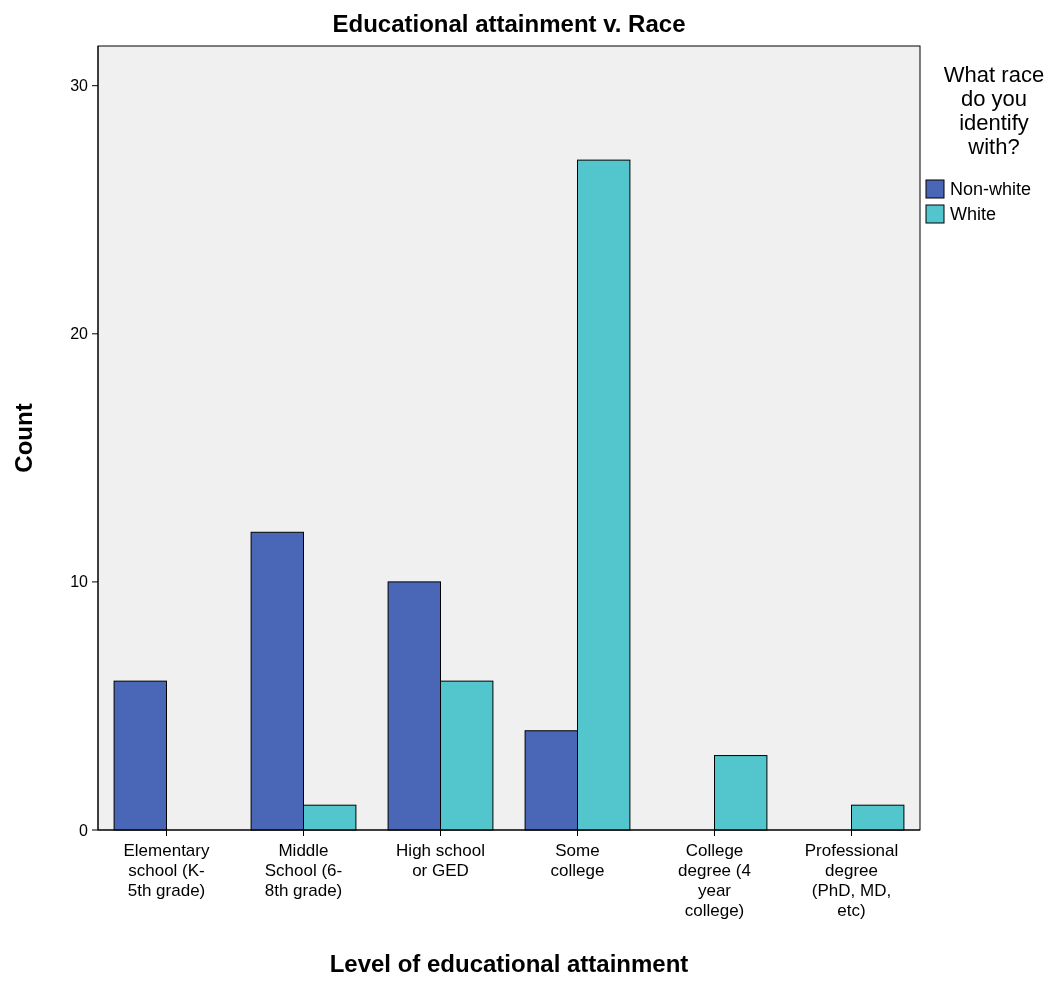 The height and width of the screenshot is (981, 1064). What do you see at coordinates (994, 110) in the screenshot?
I see `legend-title: What race do you identify with?` at bounding box center [994, 110].